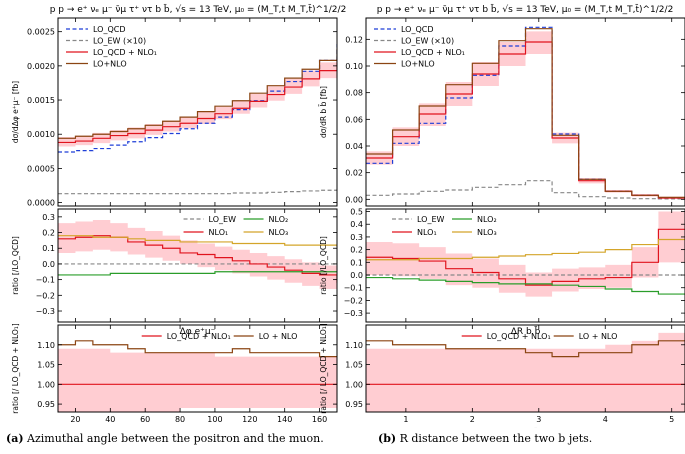 The image size is (685, 454). Describe the element at coordinates (249, 419) in the screenshot. I see `x-tick-label: 120` at that location.